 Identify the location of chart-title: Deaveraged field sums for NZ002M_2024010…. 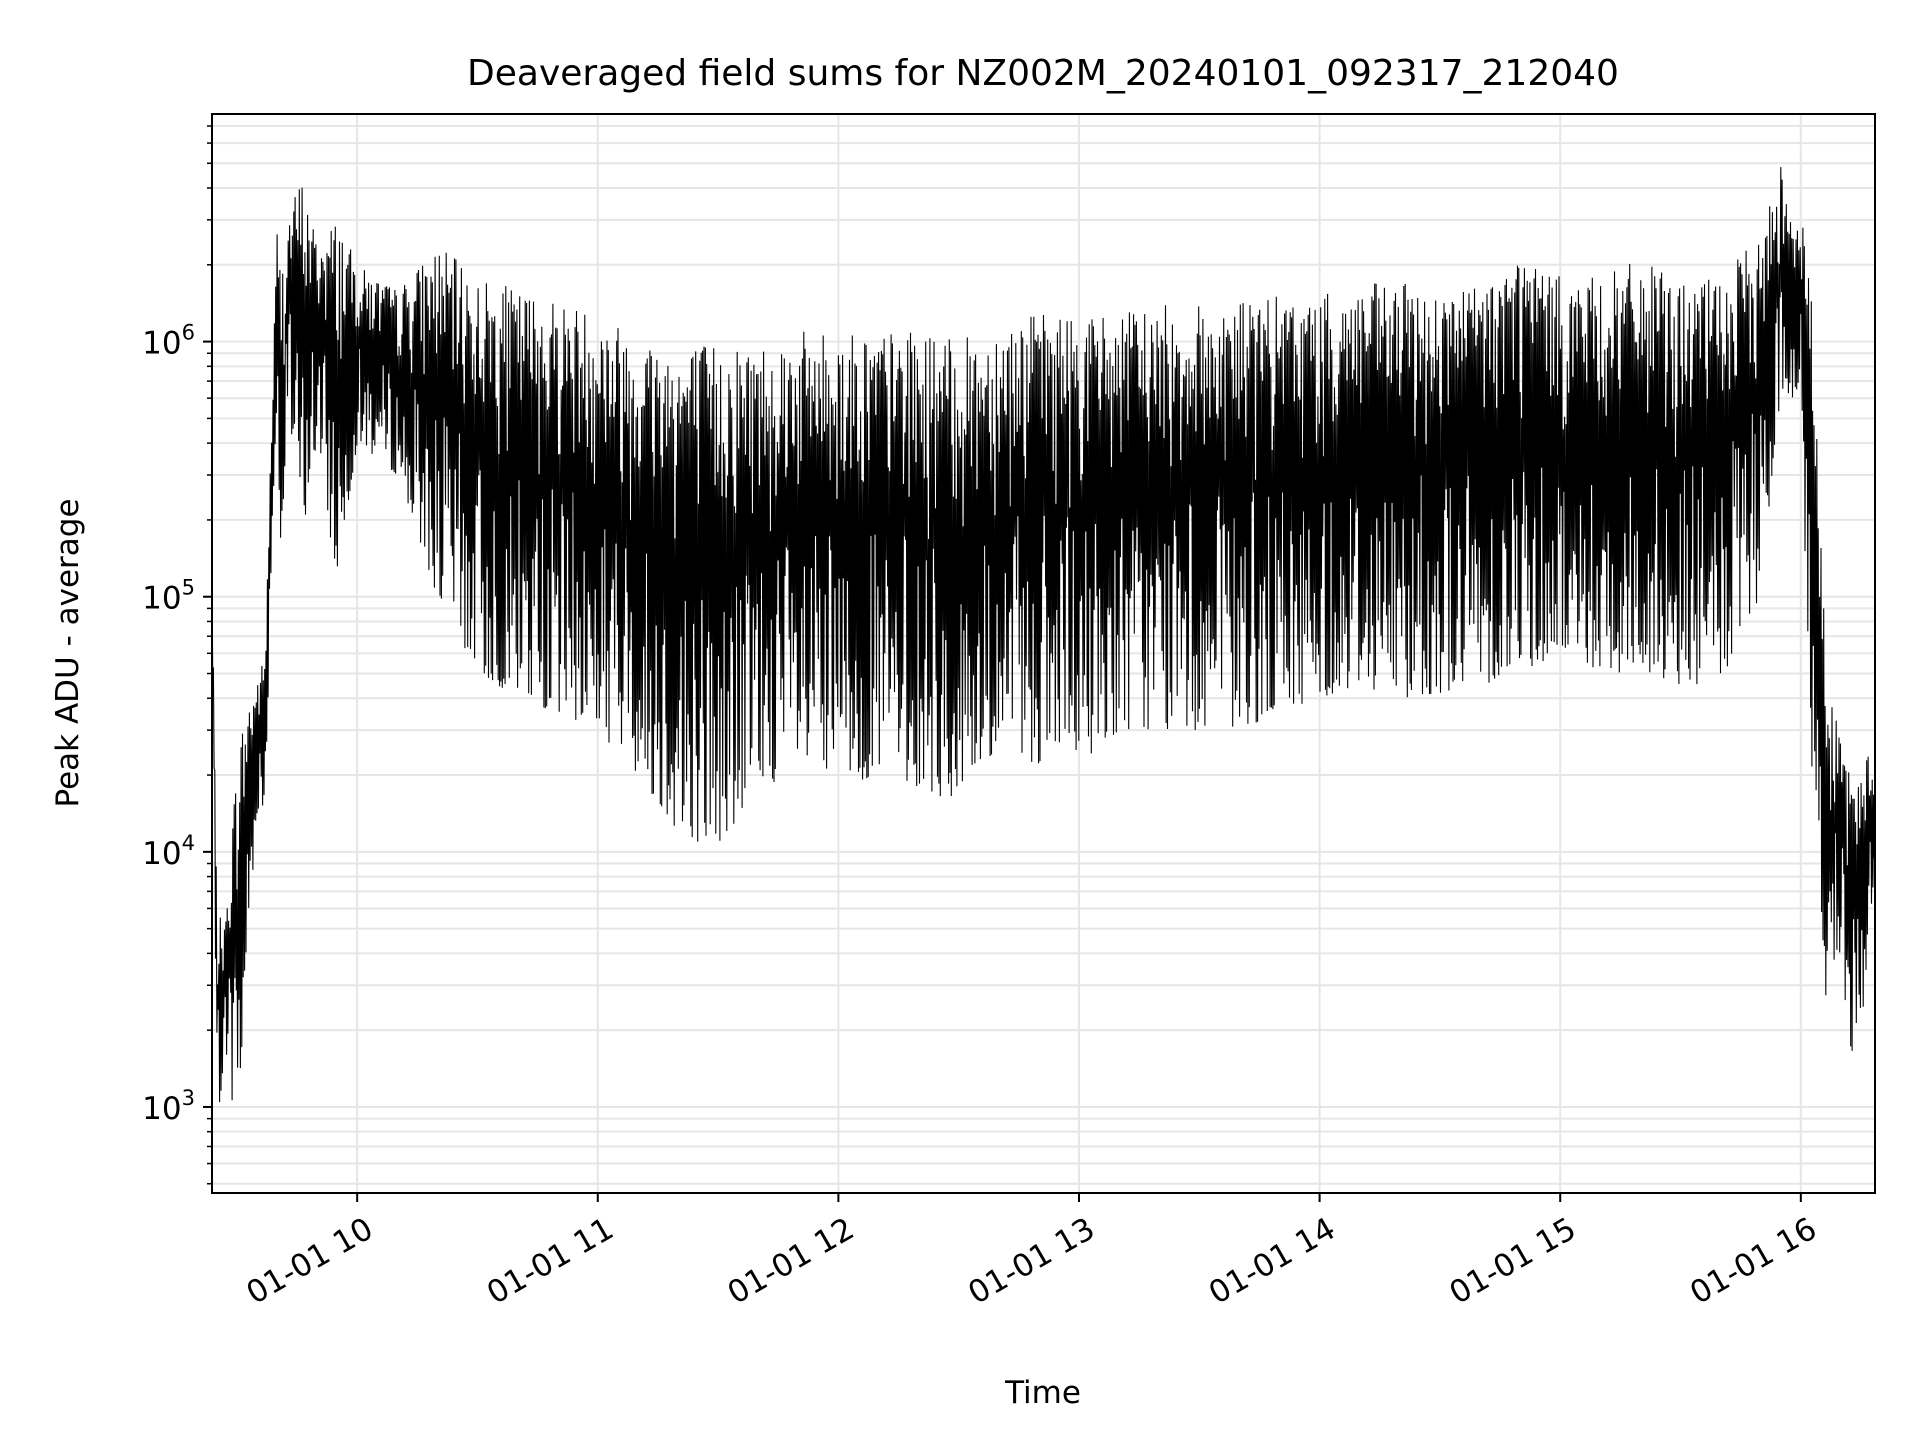
(1043, 73).